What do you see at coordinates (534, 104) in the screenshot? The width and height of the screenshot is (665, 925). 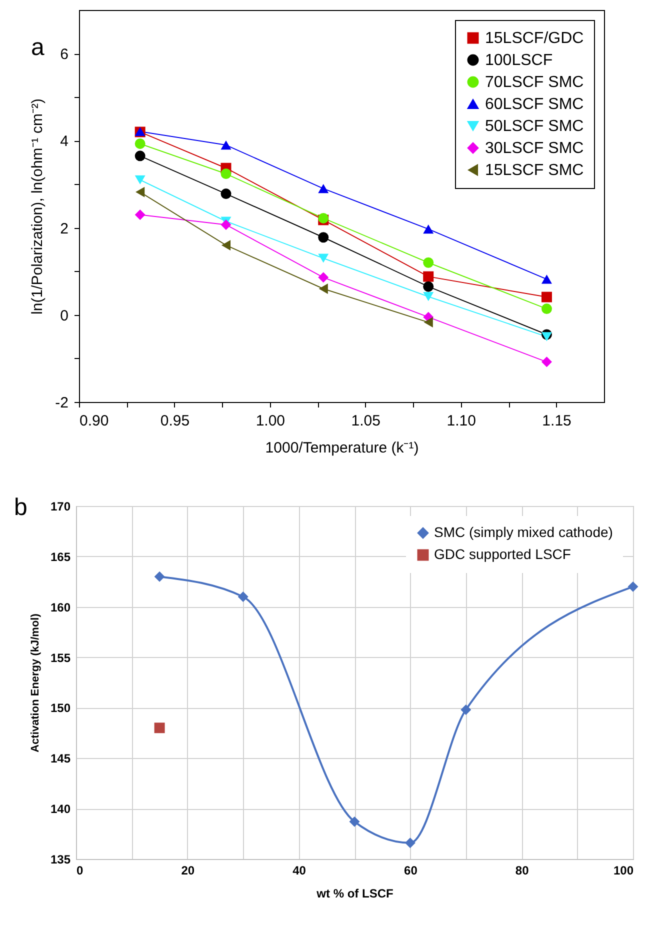 I see `legend-label: 60LSCF SMC` at bounding box center [534, 104].